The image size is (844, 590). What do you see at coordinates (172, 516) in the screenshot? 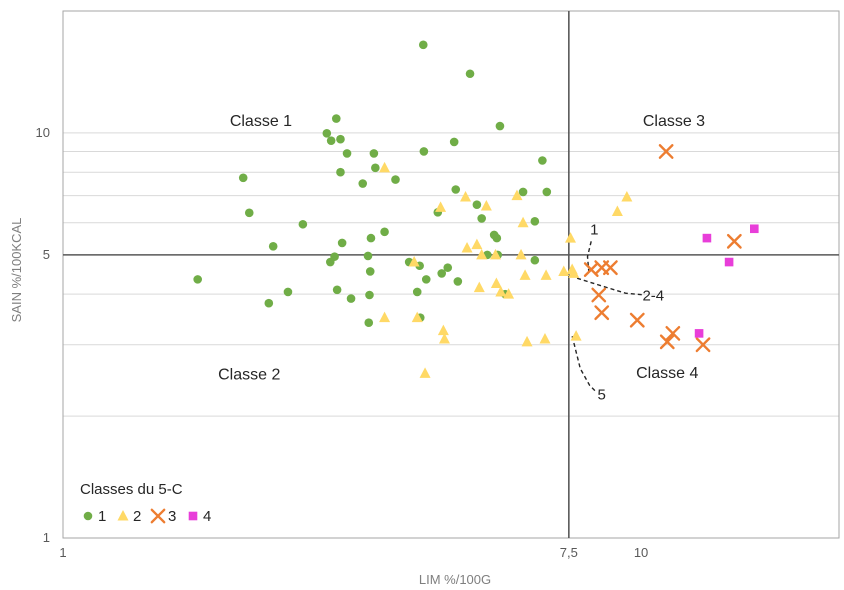
I see `legend-label: 3` at bounding box center [172, 516].